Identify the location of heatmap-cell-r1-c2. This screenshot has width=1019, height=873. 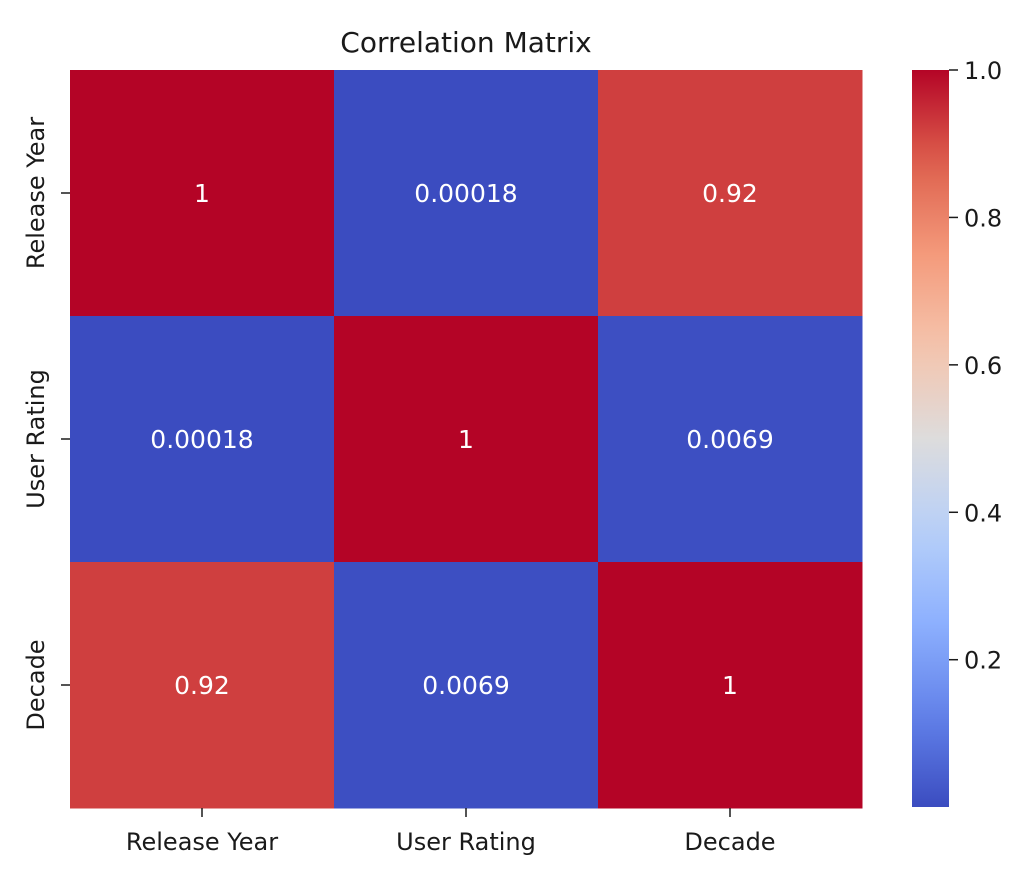
(730, 439).